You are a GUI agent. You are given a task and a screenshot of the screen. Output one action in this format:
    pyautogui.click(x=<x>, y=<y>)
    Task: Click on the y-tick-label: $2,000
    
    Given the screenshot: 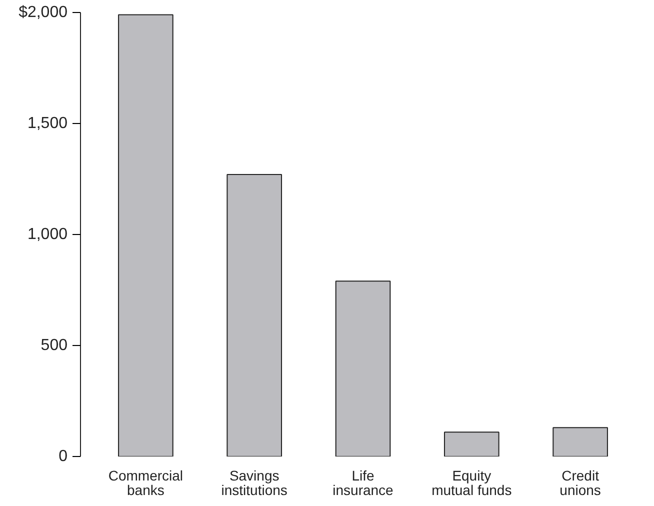 What is the action you would take?
    pyautogui.click(x=43, y=12)
    